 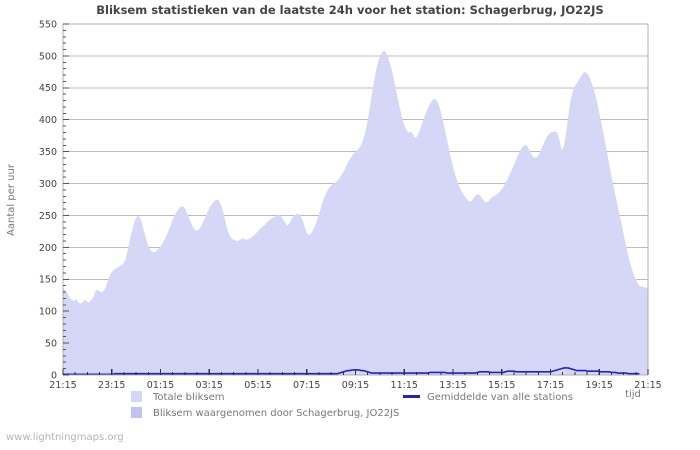 I want to click on y-tick-label: 400, so click(x=48, y=120).